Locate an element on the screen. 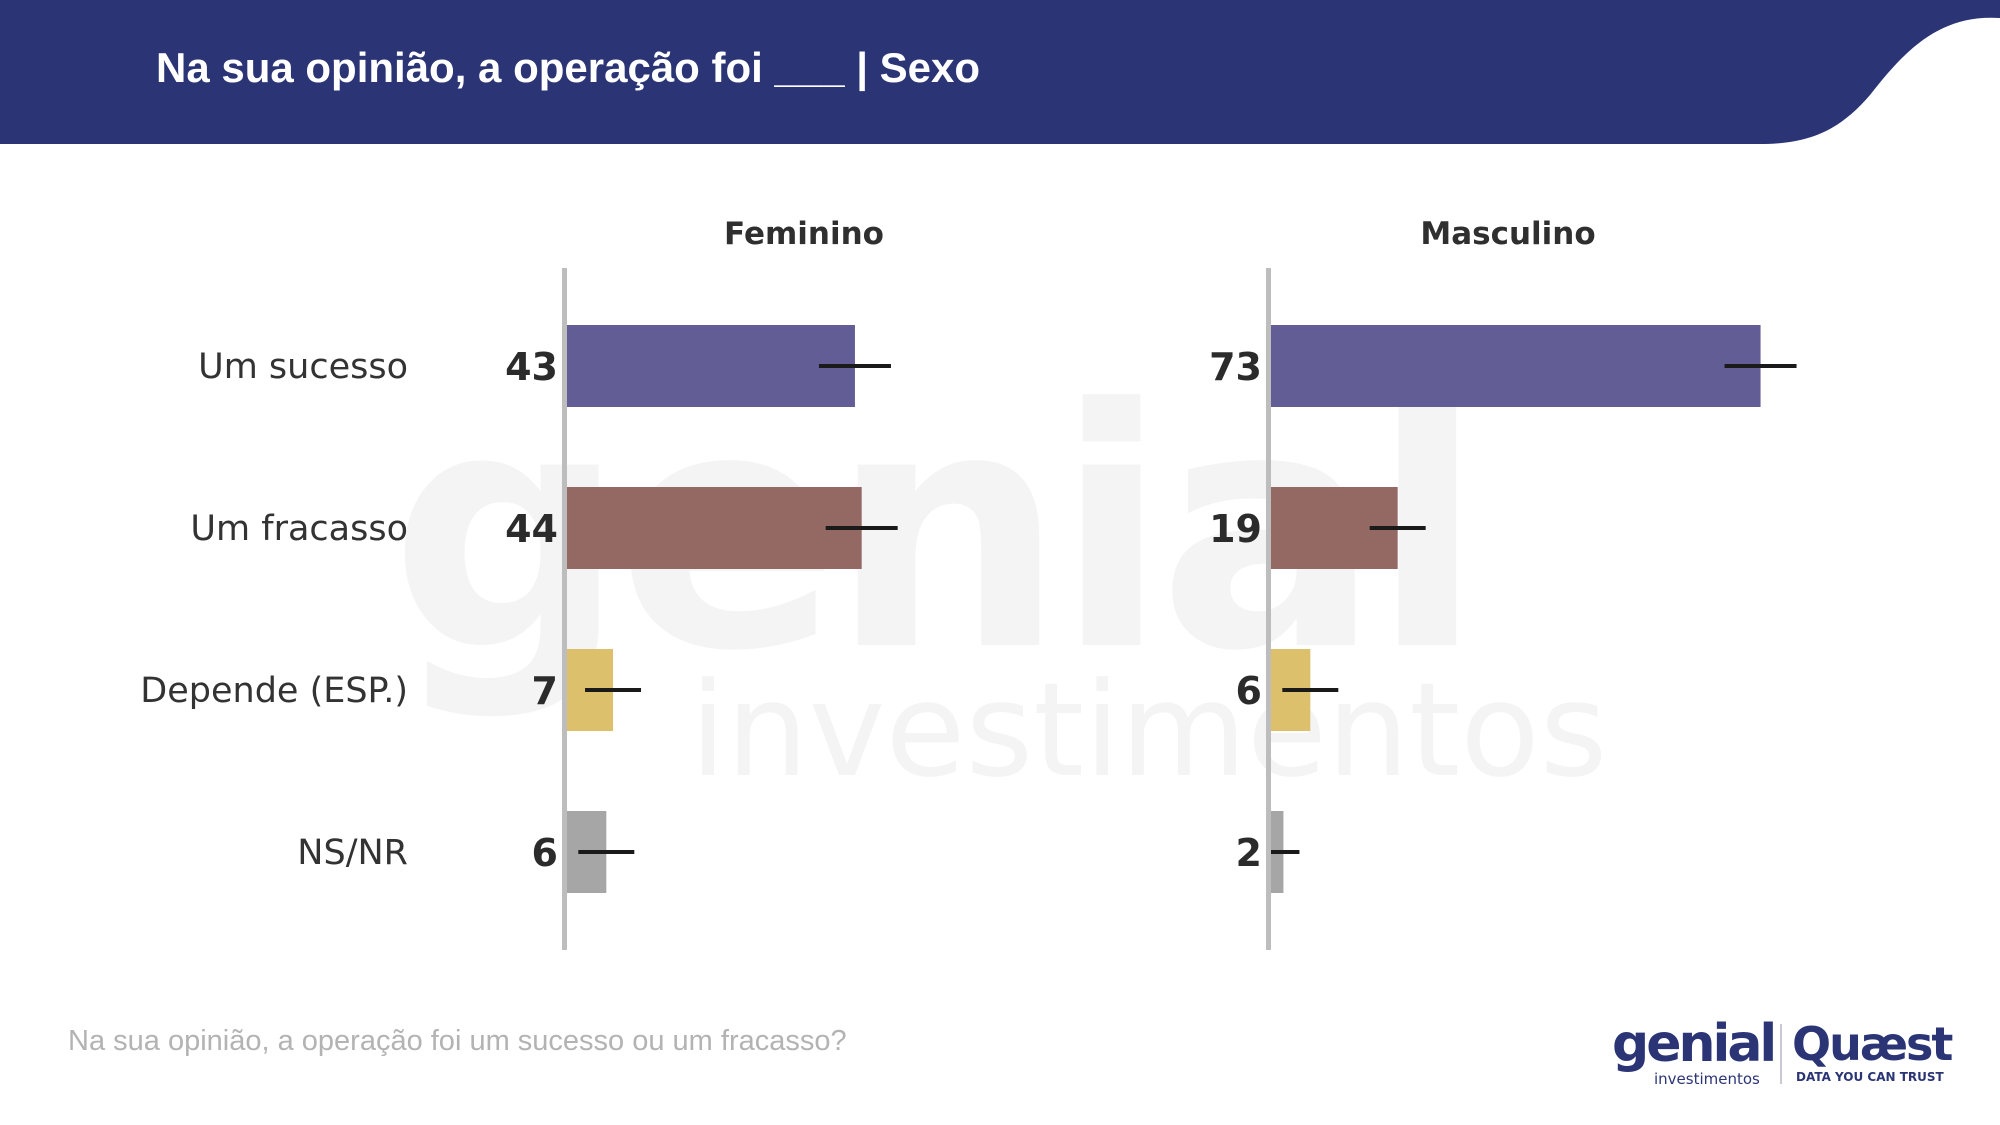  watermark-sub: investimentos is located at coordinates (1149, 730).